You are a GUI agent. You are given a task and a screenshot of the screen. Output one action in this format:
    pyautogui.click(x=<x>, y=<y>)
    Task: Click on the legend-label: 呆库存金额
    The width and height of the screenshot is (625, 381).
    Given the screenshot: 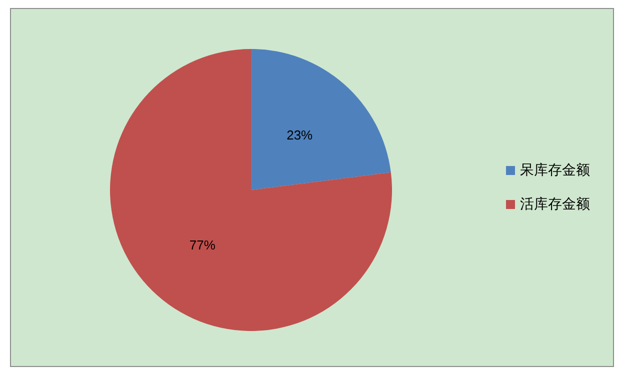 What is the action you would take?
    pyautogui.click(x=555, y=170)
    